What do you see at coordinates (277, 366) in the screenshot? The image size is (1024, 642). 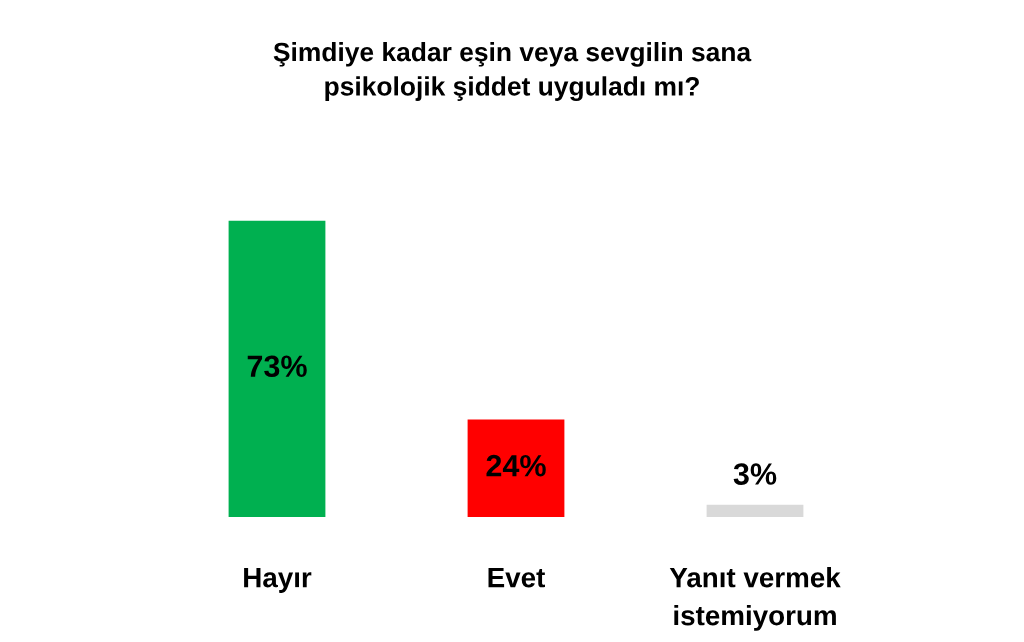 I see `data-label: 73%` at bounding box center [277, 366].